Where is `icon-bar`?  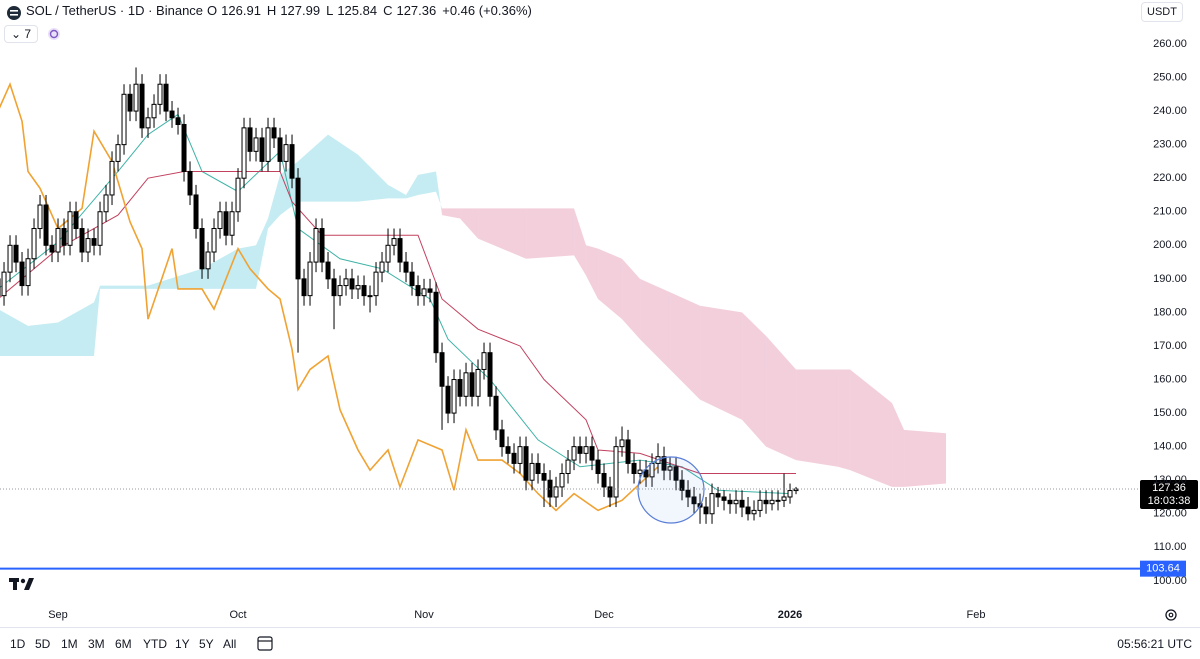 icon-bar is located at coordinates (14, 15).